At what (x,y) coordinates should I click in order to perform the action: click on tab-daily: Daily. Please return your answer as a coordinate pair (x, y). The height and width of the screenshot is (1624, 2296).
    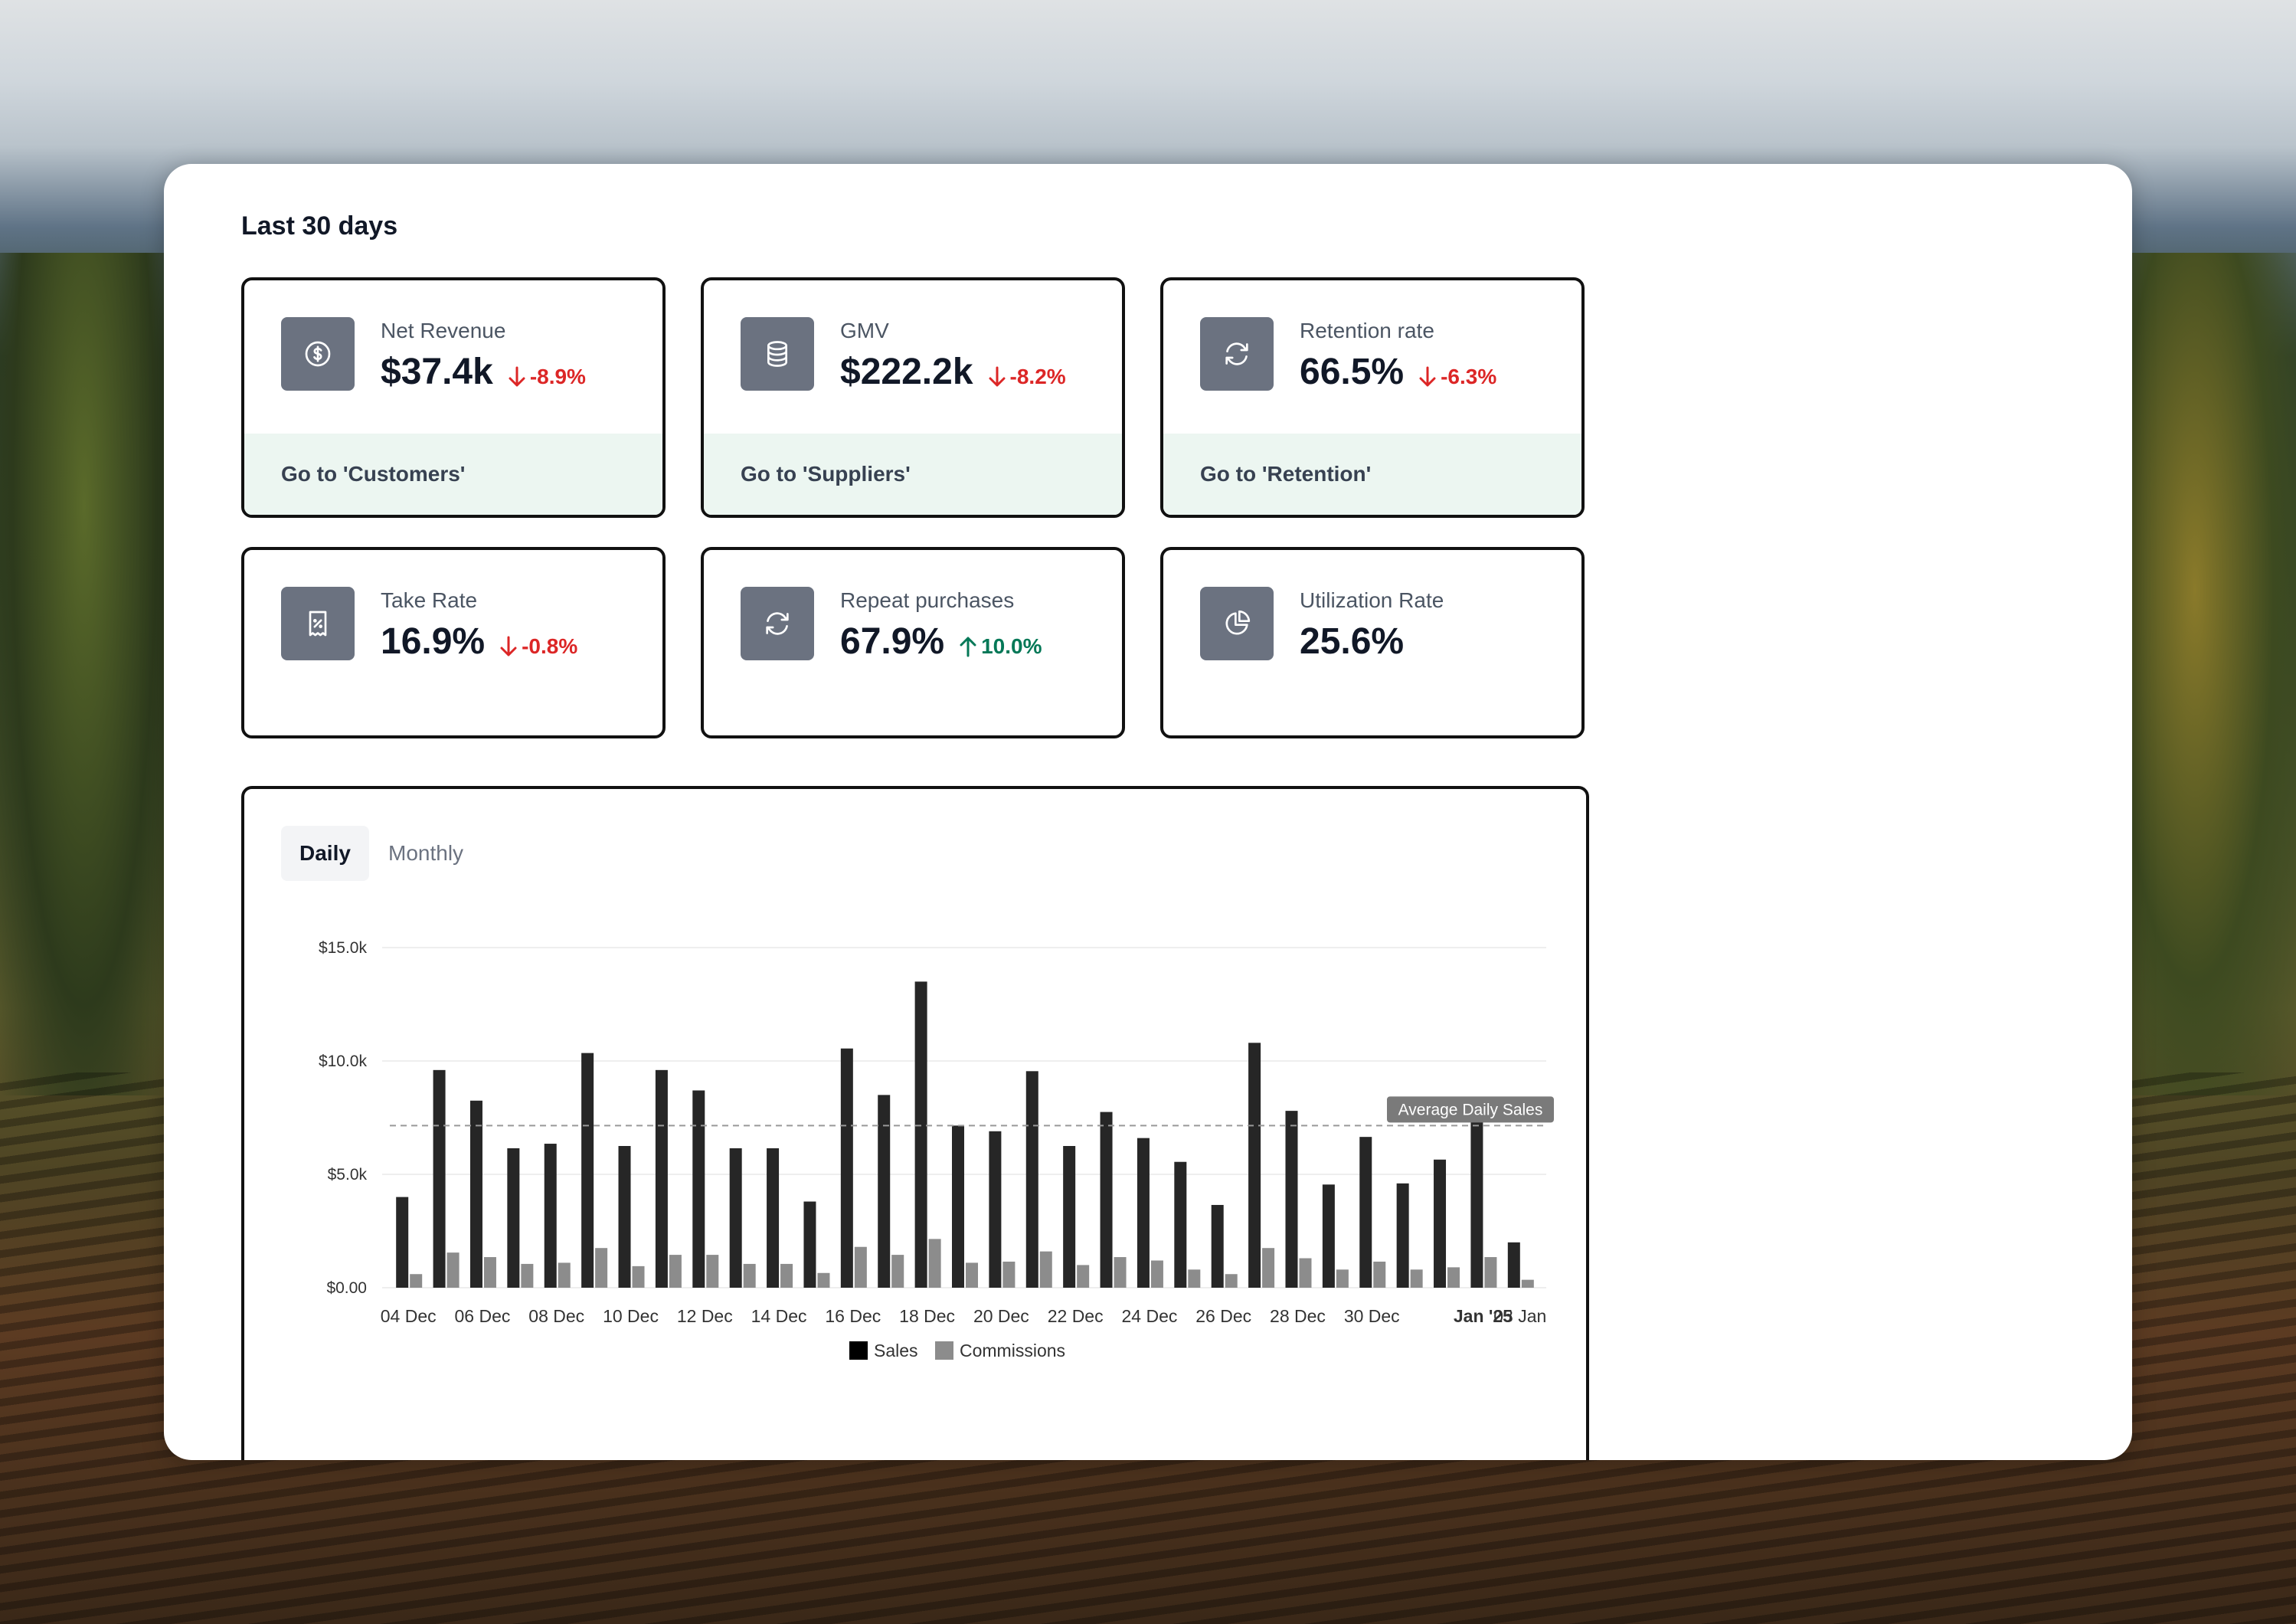
    Looking at the image, I should click on (325, 854).